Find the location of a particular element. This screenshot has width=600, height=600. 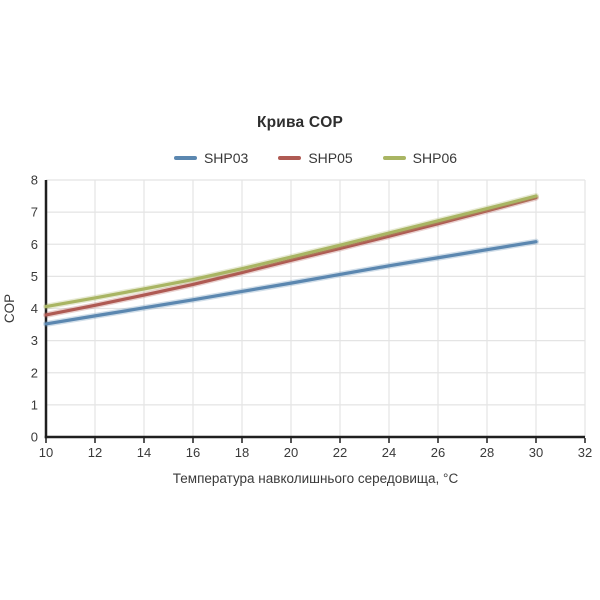

x-tick-label: 30 is located at coordinates (536, 452).